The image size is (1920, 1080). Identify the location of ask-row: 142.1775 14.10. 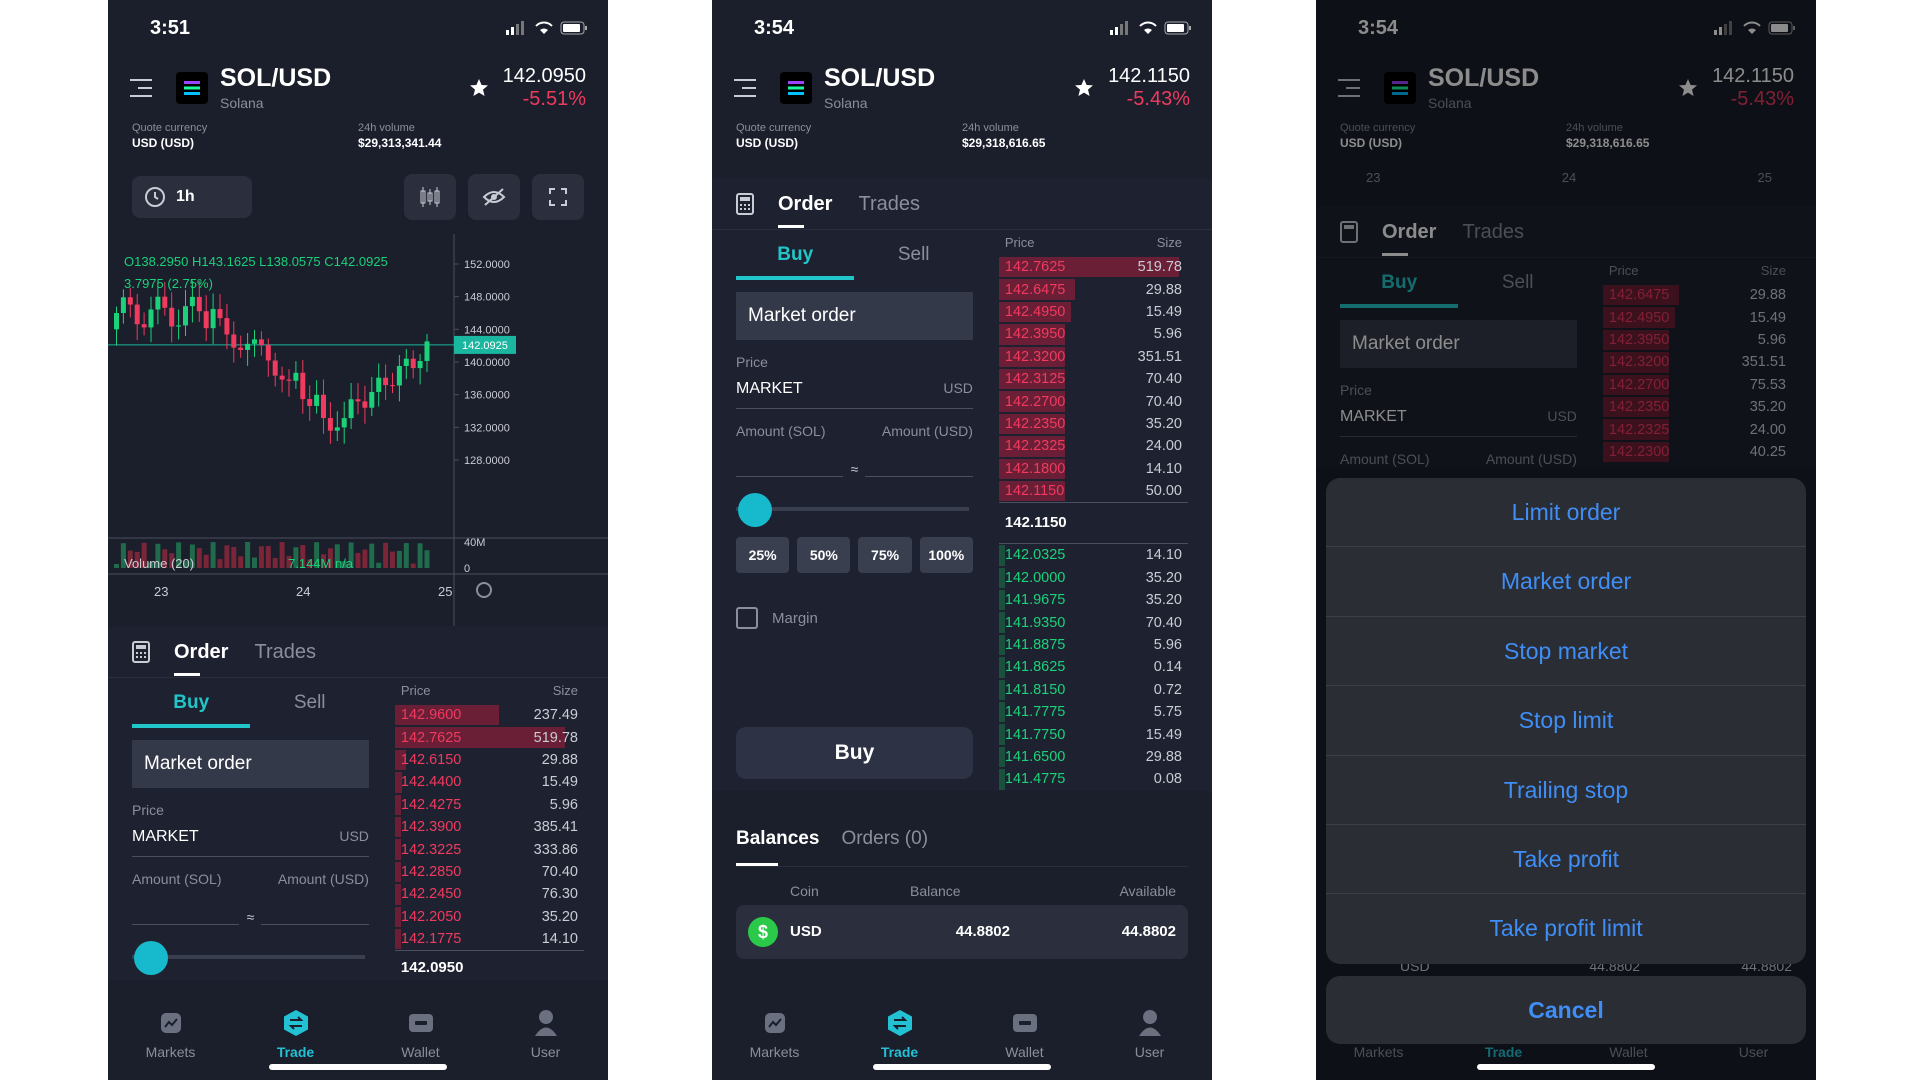
(489, 939).